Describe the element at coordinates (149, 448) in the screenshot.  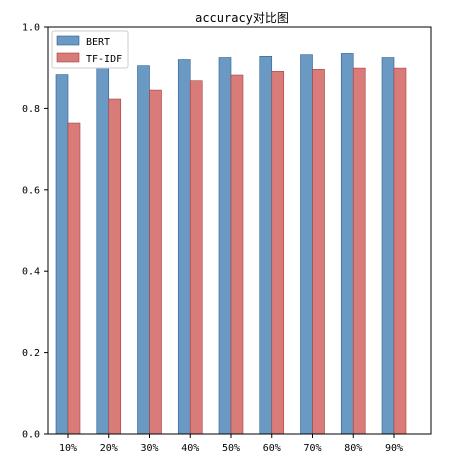
I see `x-tick-label: 30%` at that location.